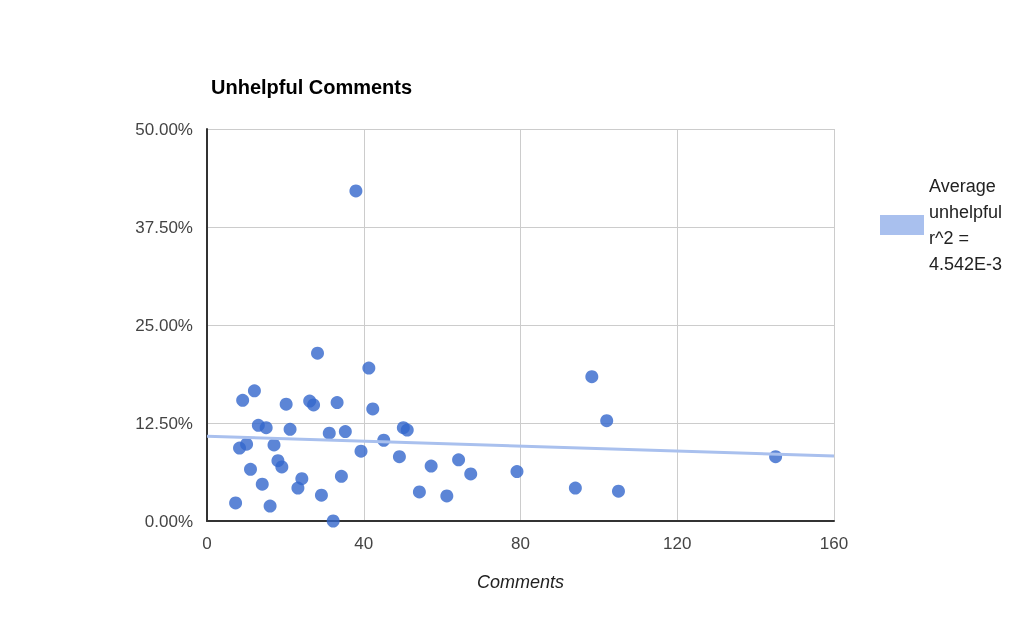  I want to click on chart-title: Unhelpful Comments, so click(312, 87).